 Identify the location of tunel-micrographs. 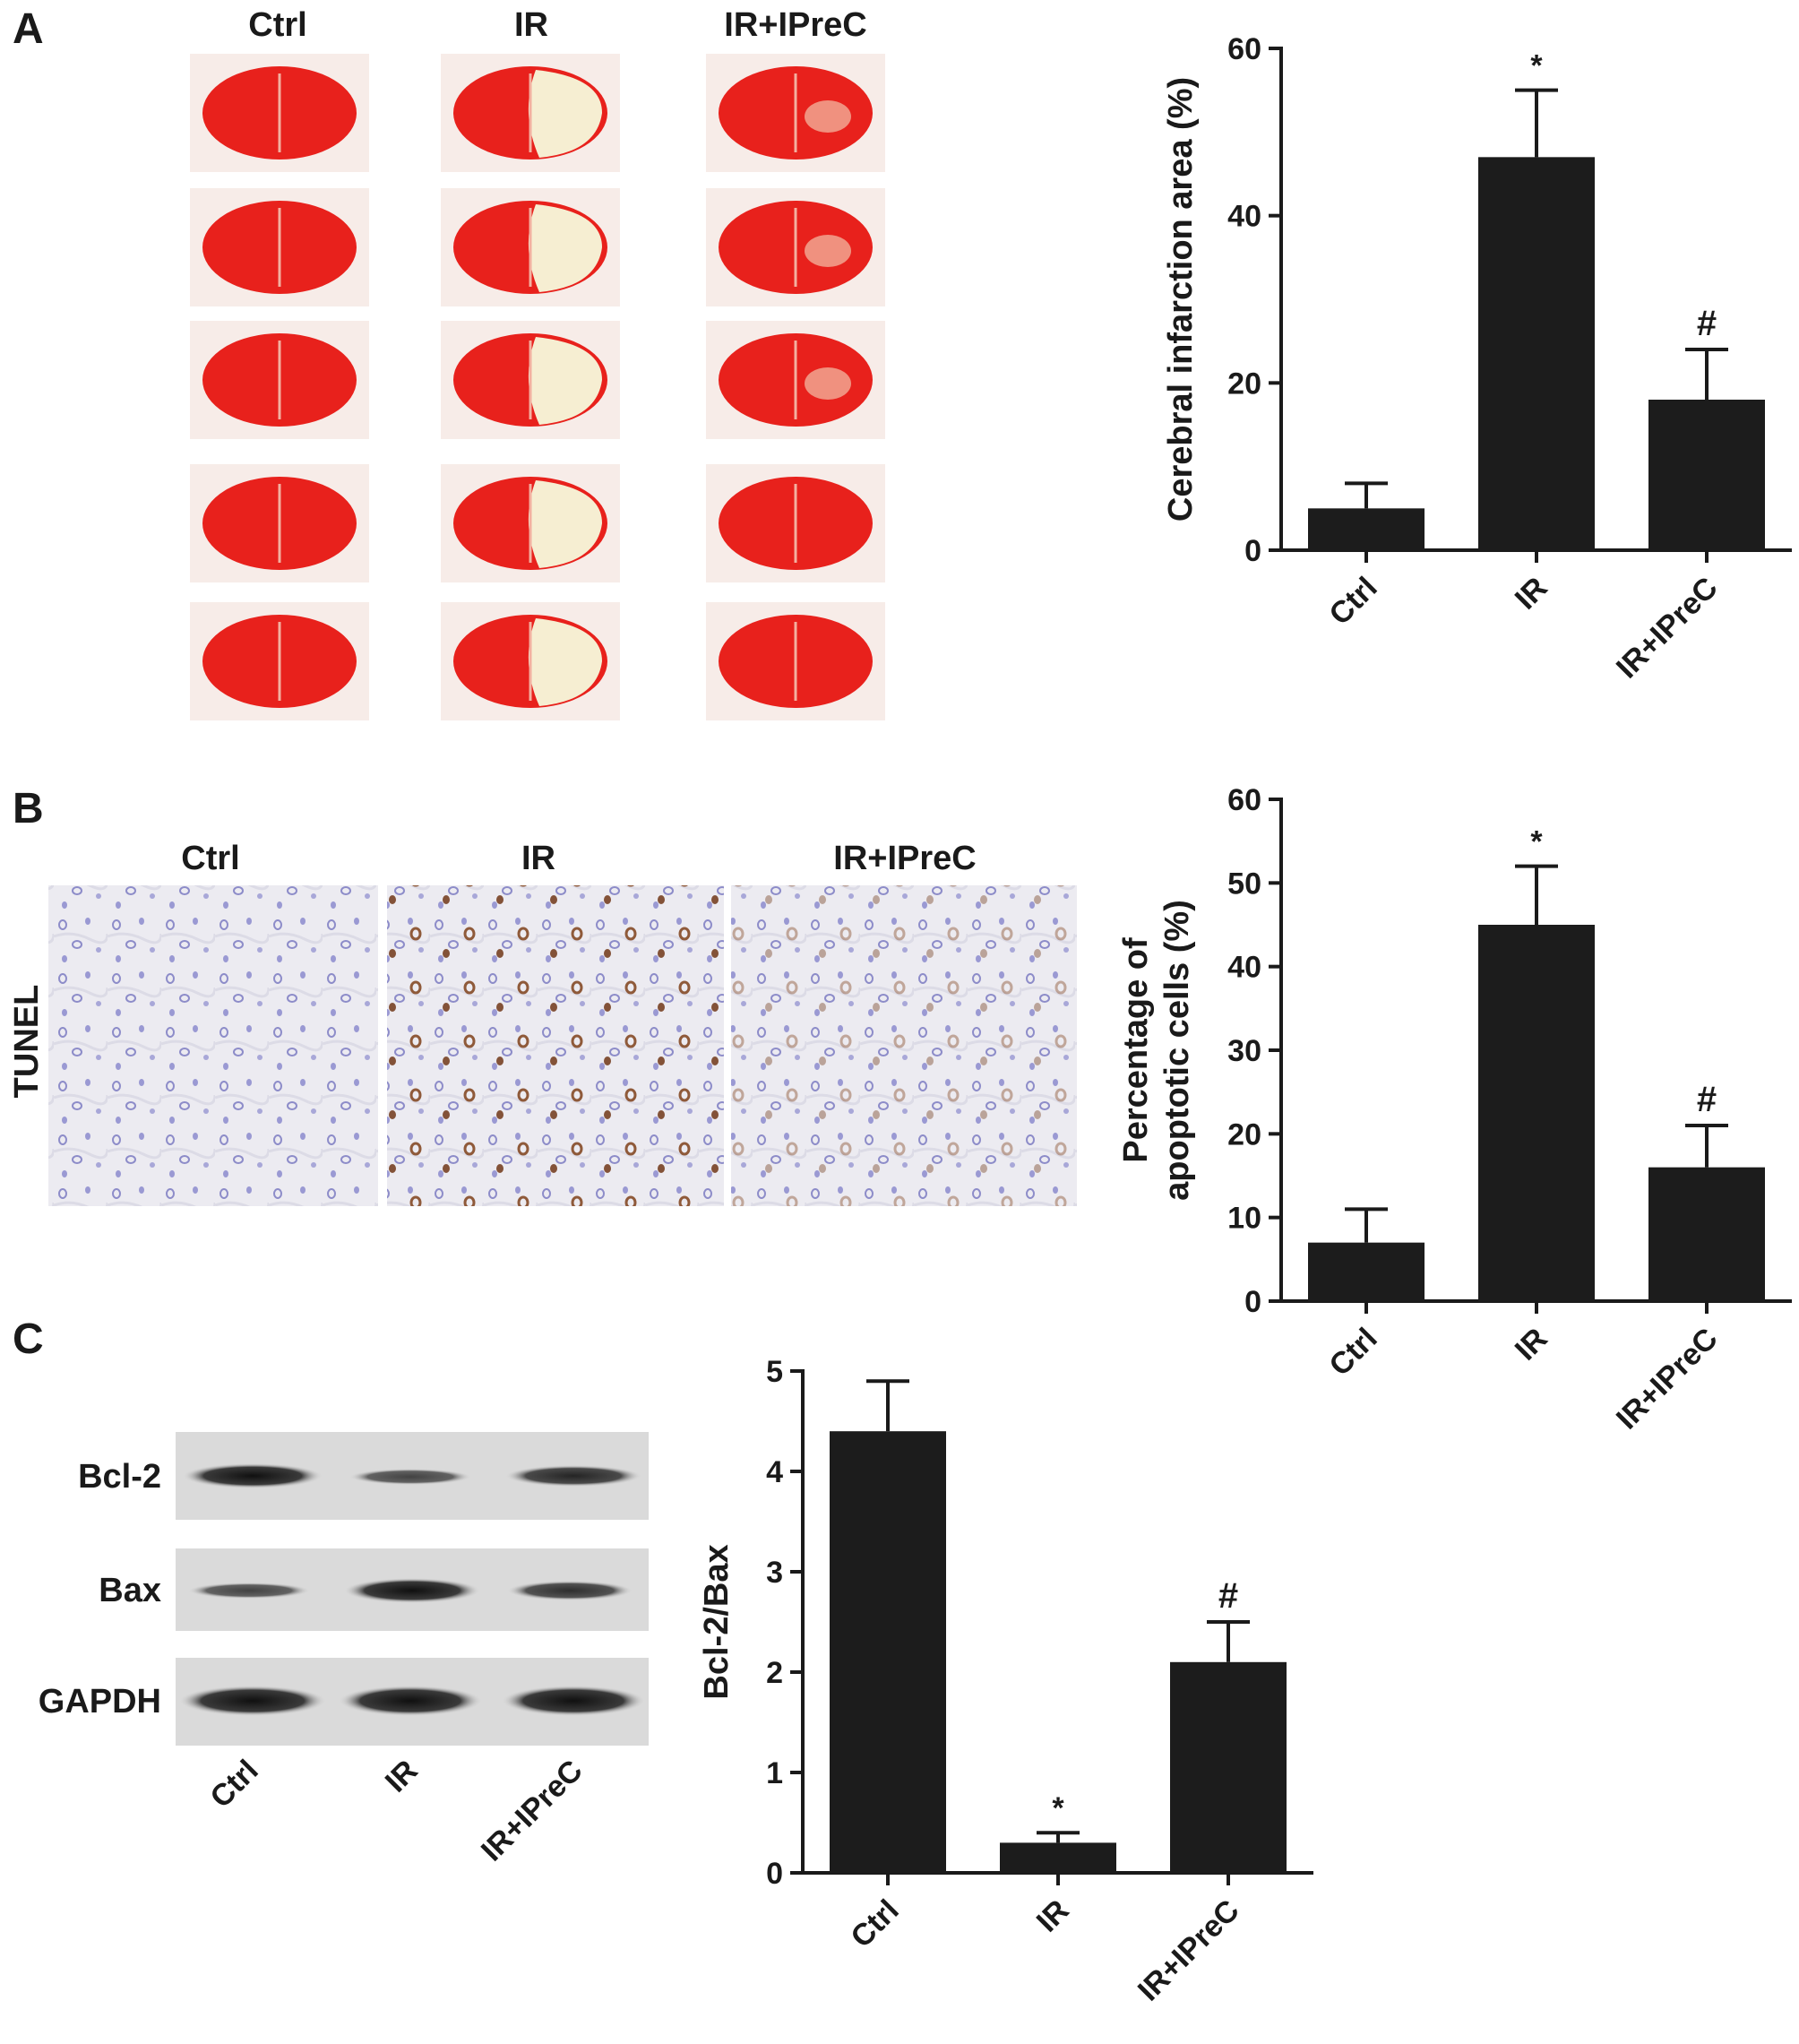
(562, 1046).